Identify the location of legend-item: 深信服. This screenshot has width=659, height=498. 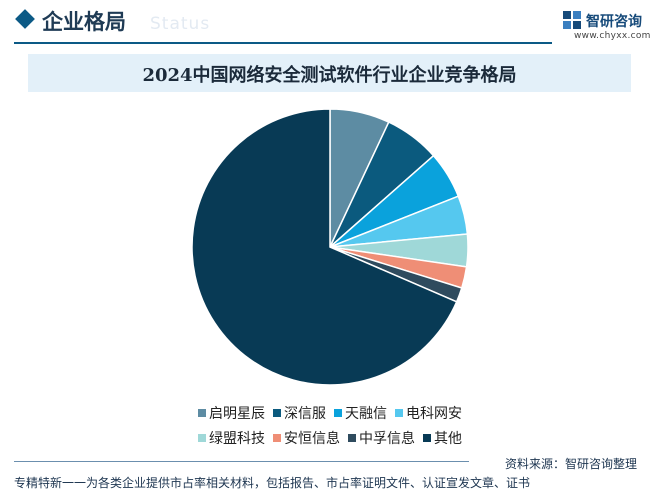
(299, 413).